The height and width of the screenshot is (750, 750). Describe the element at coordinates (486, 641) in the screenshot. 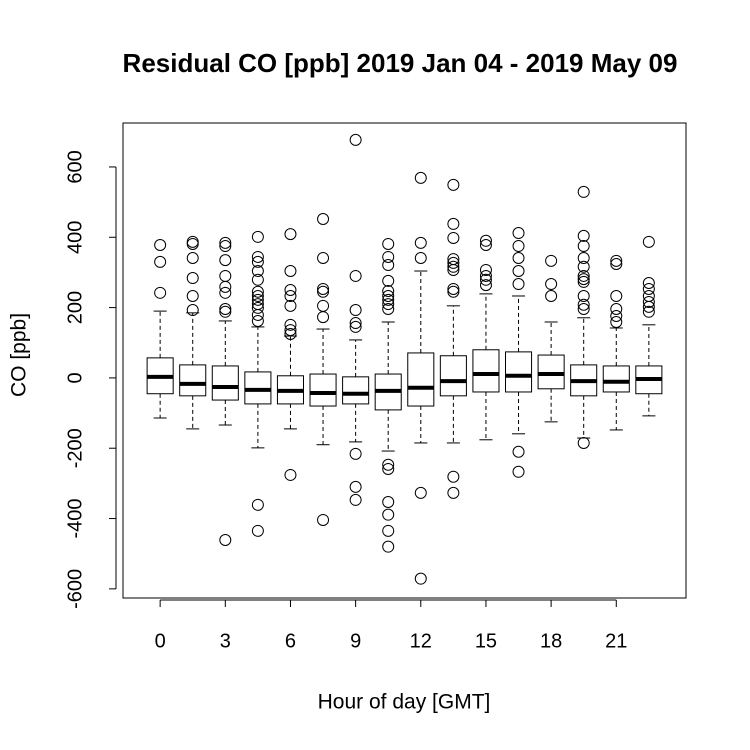

I see `x-tick-label: 15` at that location.